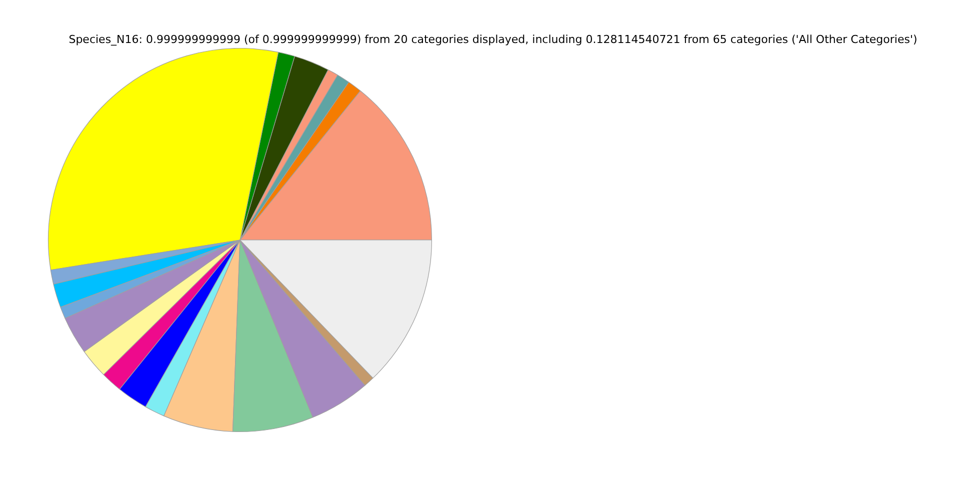 This screenshot has width=960, height=480. What do you see at coordinates (493, 39) in the screenshot?
I see `text: Species_N16: 0.999999999999 (of 0.999999999999) from 20 categories displayed, including 0.128114540721 from 65 categories ('All Other Categories')` at bounding box center [493, 39].